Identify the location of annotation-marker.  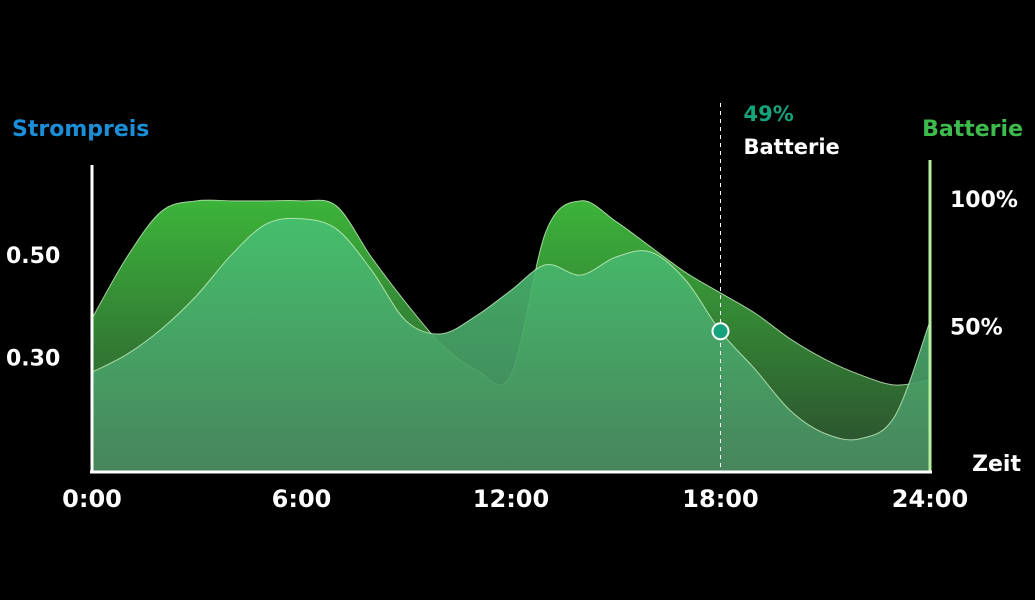
(720, 331).